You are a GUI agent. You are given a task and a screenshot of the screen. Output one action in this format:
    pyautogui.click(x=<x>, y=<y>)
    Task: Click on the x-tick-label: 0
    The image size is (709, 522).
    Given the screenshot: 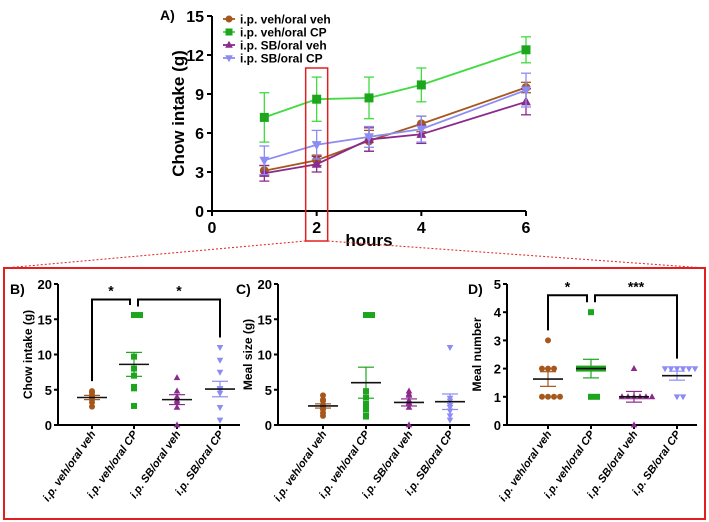 What is the action you would take?
    pyautogui.click(x=212, y=228)
    